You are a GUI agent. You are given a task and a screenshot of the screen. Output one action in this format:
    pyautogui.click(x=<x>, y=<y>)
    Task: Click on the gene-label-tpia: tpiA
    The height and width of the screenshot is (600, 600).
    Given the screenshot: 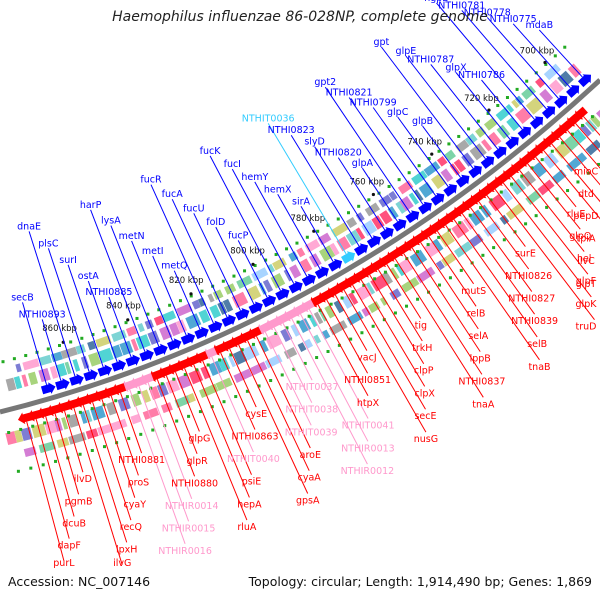 What is the action you would take?
    pyautogui.click(x=586, y=239)
    